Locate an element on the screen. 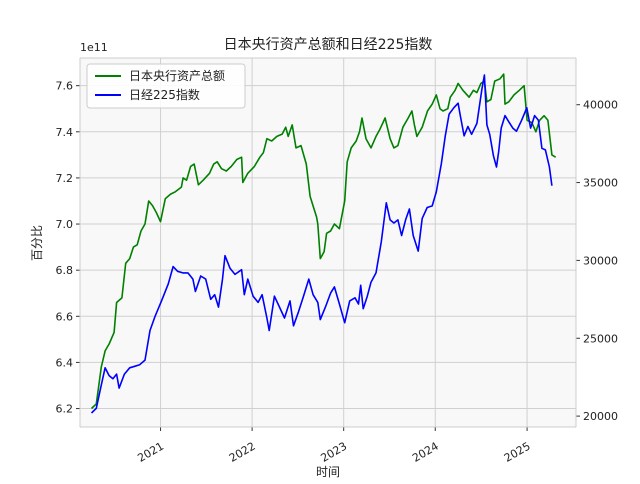 Image resolution: width=640 pixels, height=484 pixels. y-tick-label-right: 25000 is located at coordinates (600, 338).